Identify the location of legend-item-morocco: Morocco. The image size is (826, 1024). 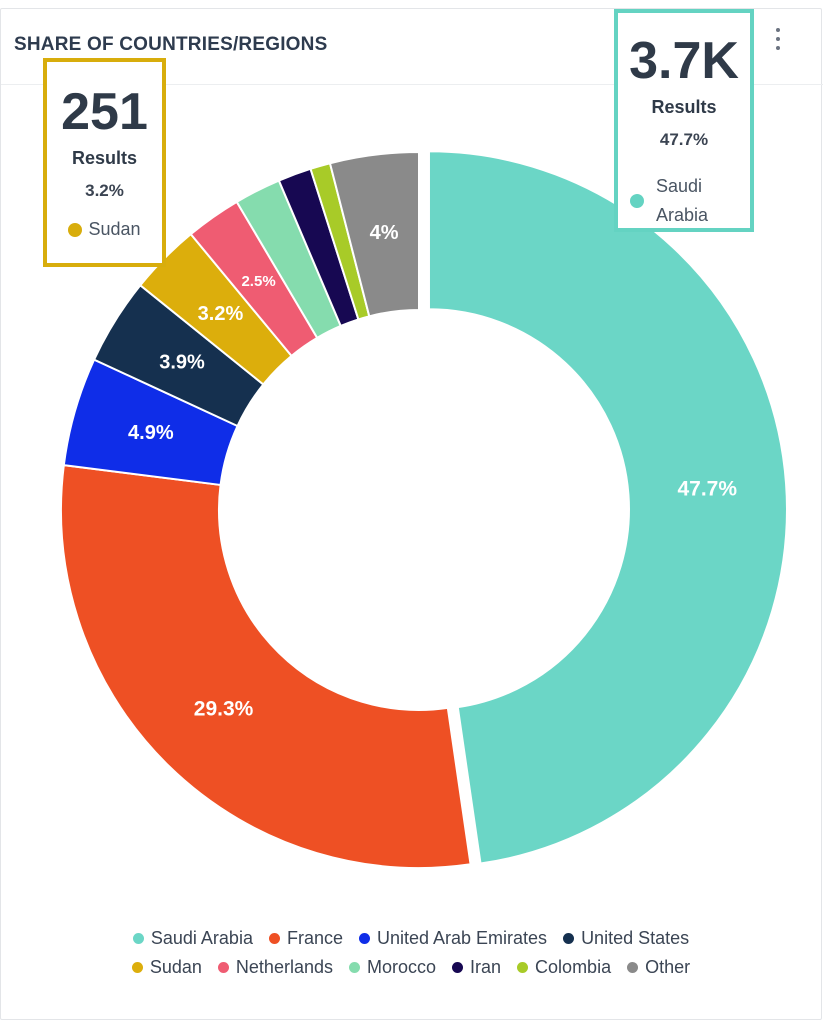
(392, 967).